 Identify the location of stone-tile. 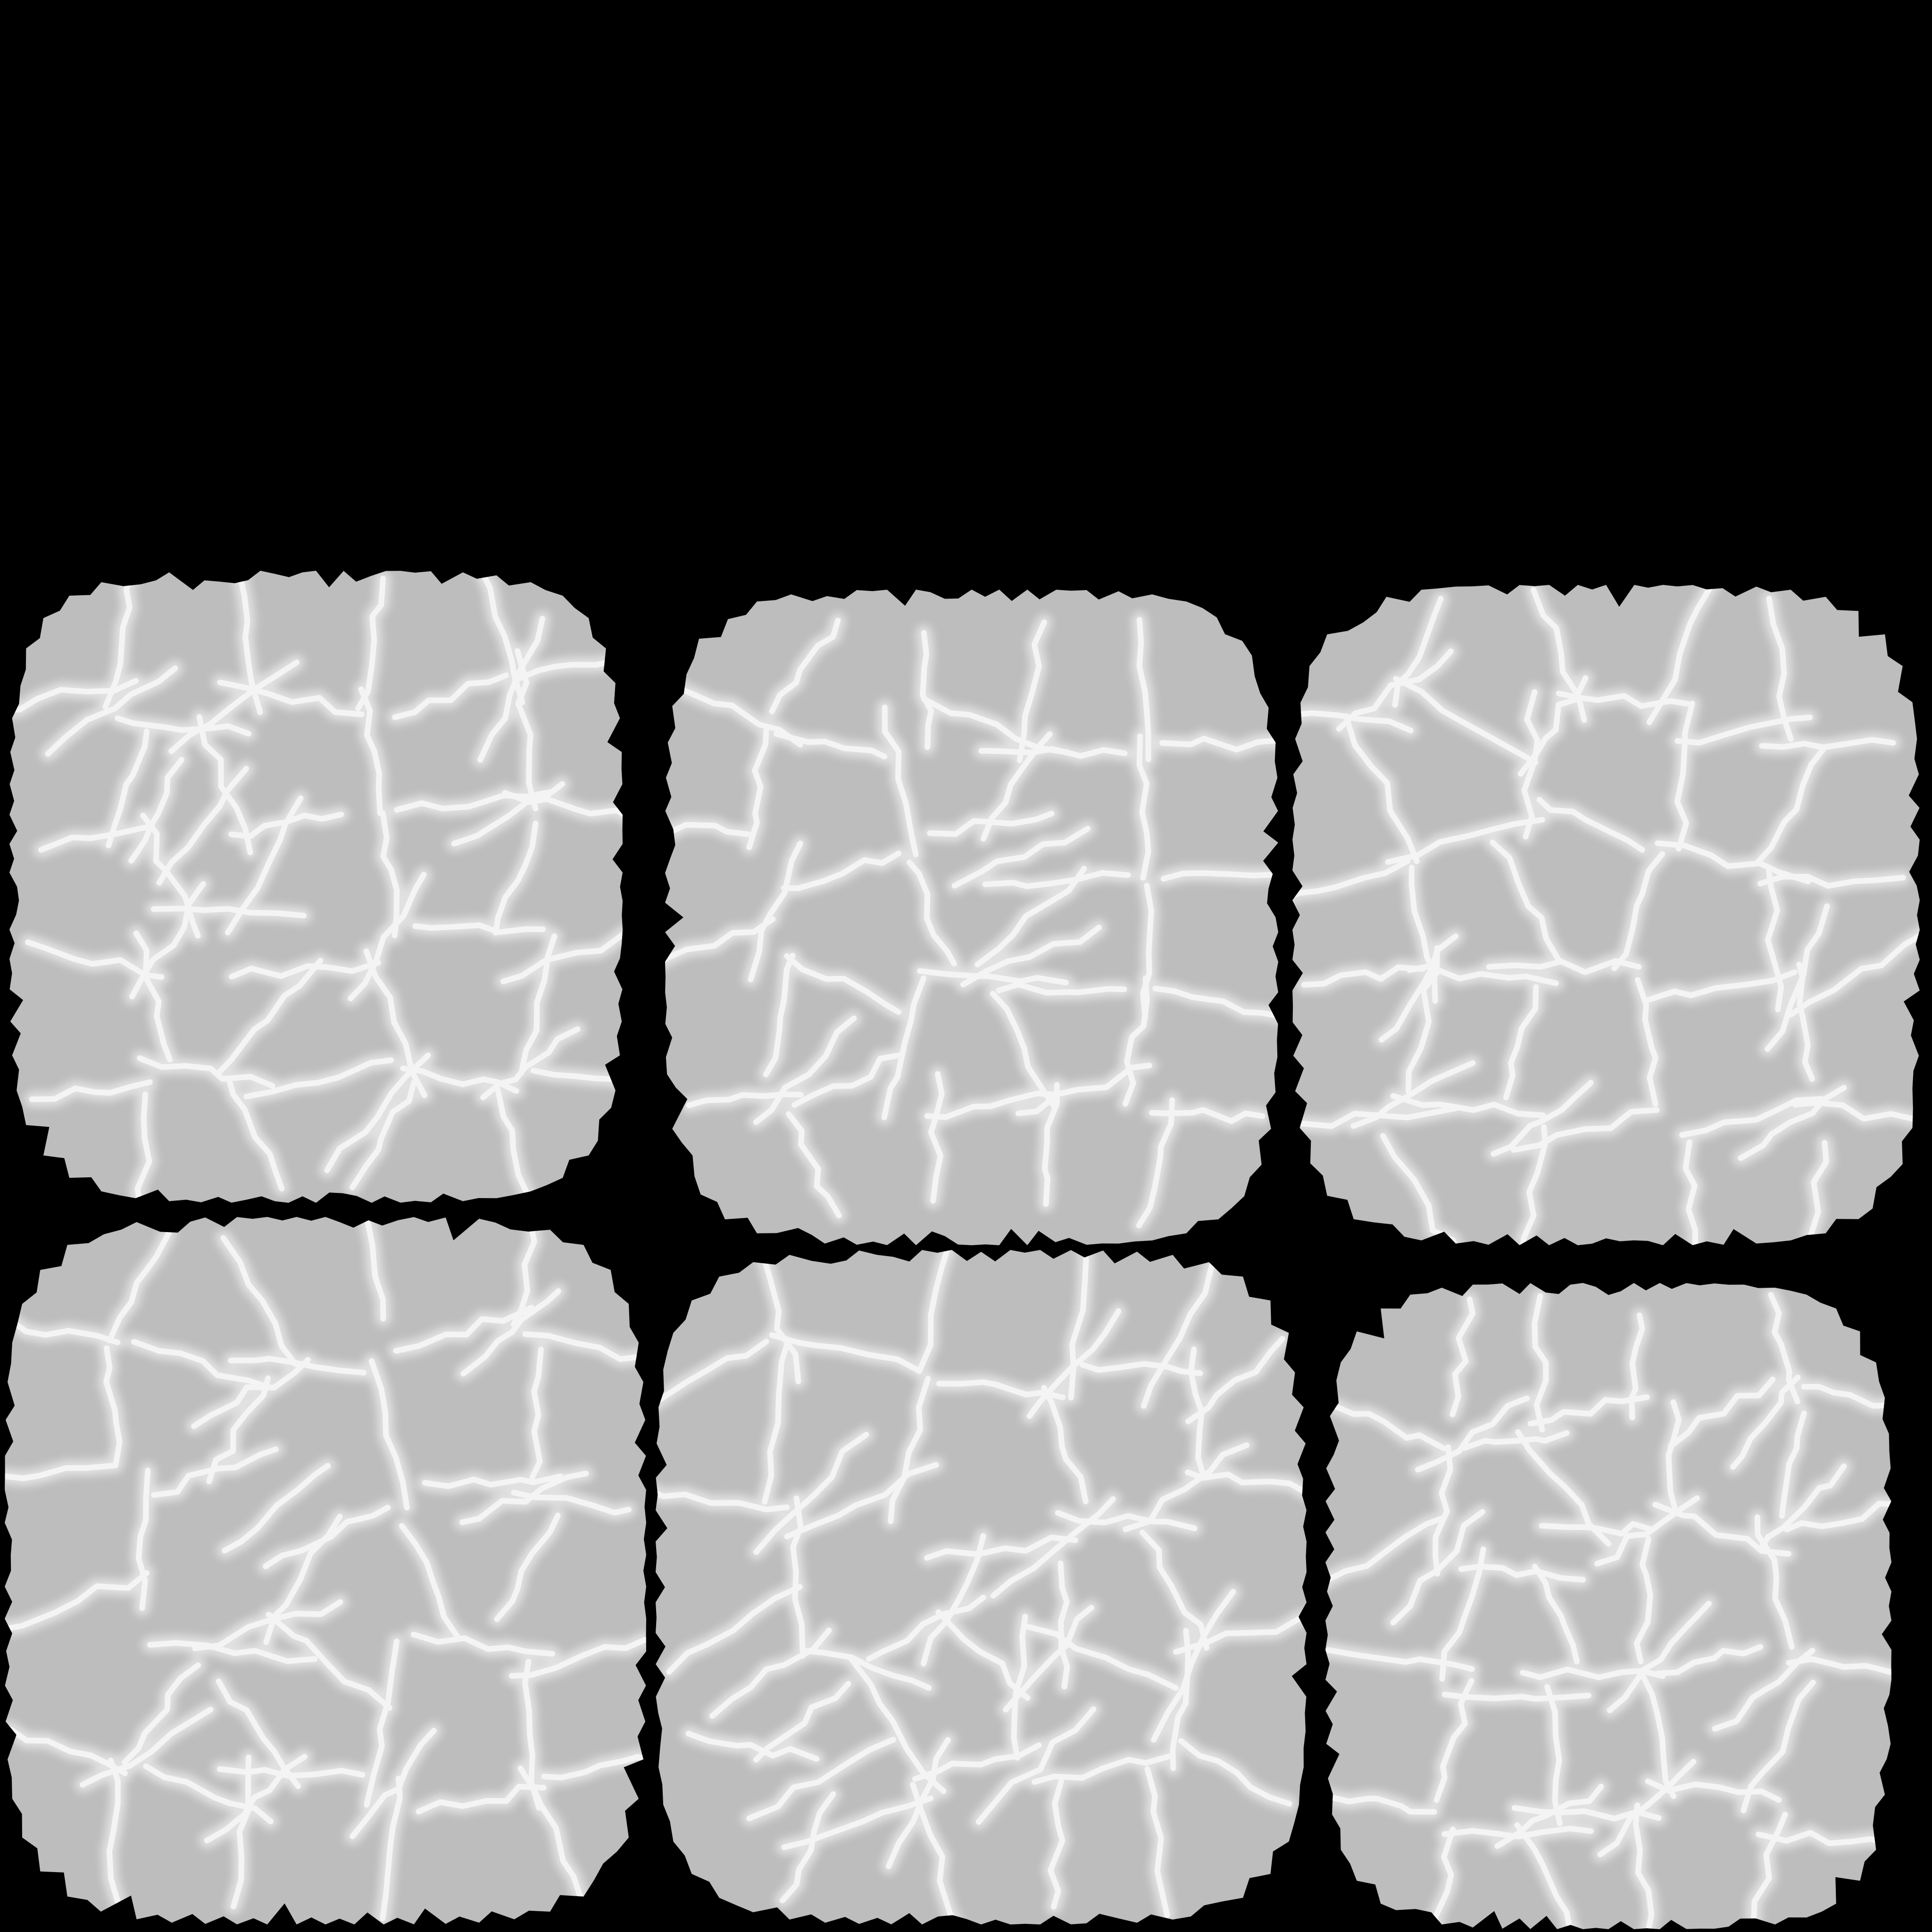
(325, 1571).